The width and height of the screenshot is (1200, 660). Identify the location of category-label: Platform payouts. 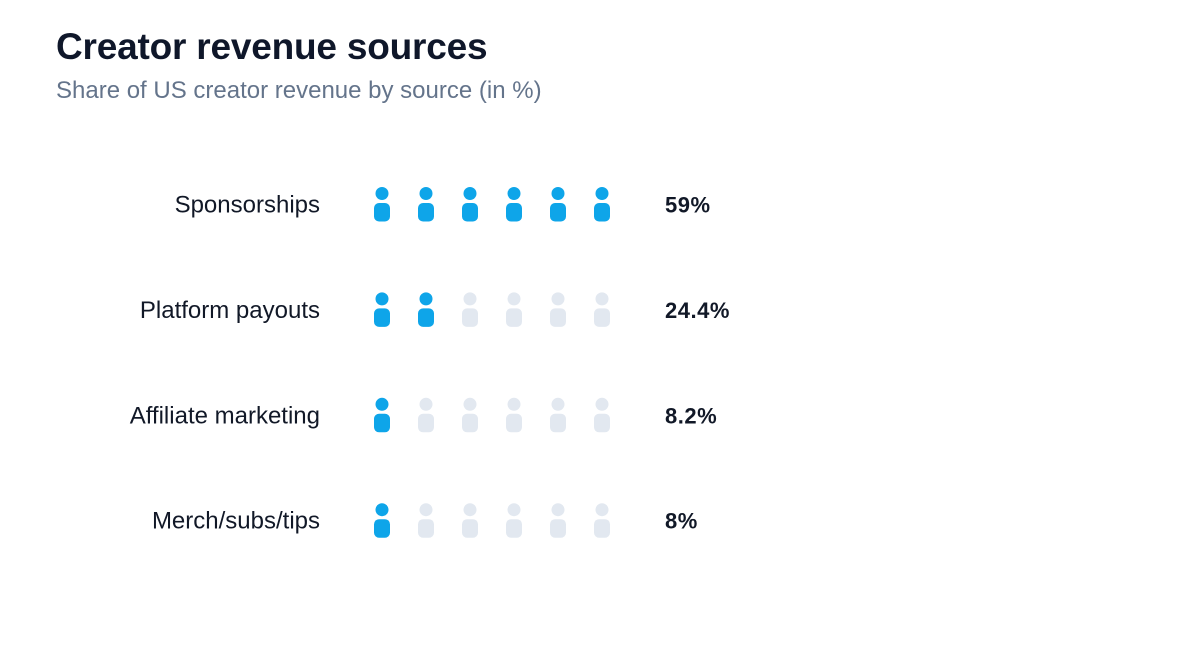
(230, 310).